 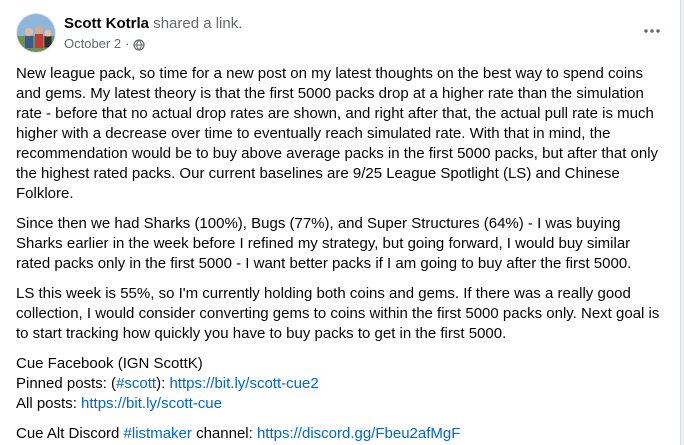 I want to click on author-name: Scott Kotrla, so click(x=107, y=23).